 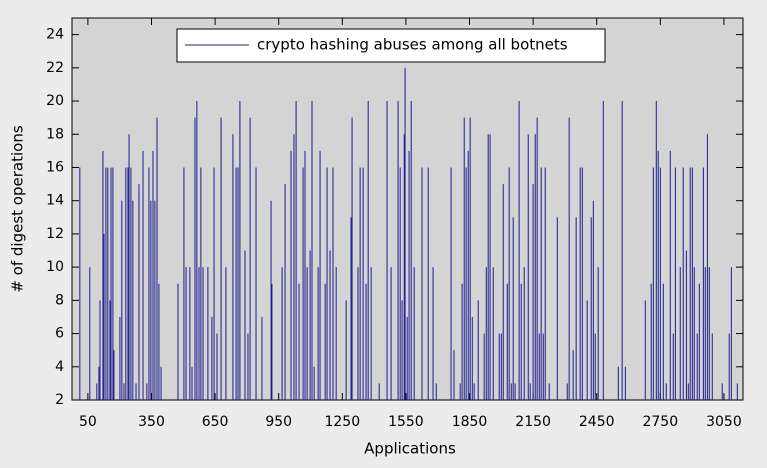 What do you see at coordinates (597, 422) in the screenshot?
I see `x-tick-label: 2450` at bounding box center [597, 422].